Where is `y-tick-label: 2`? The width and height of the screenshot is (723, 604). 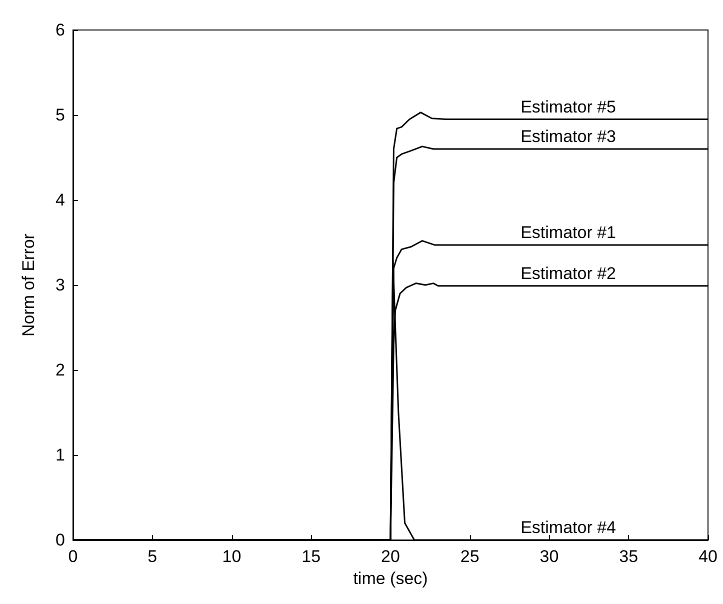
y-tick-label: 2 is located at coordinates (60, 370).